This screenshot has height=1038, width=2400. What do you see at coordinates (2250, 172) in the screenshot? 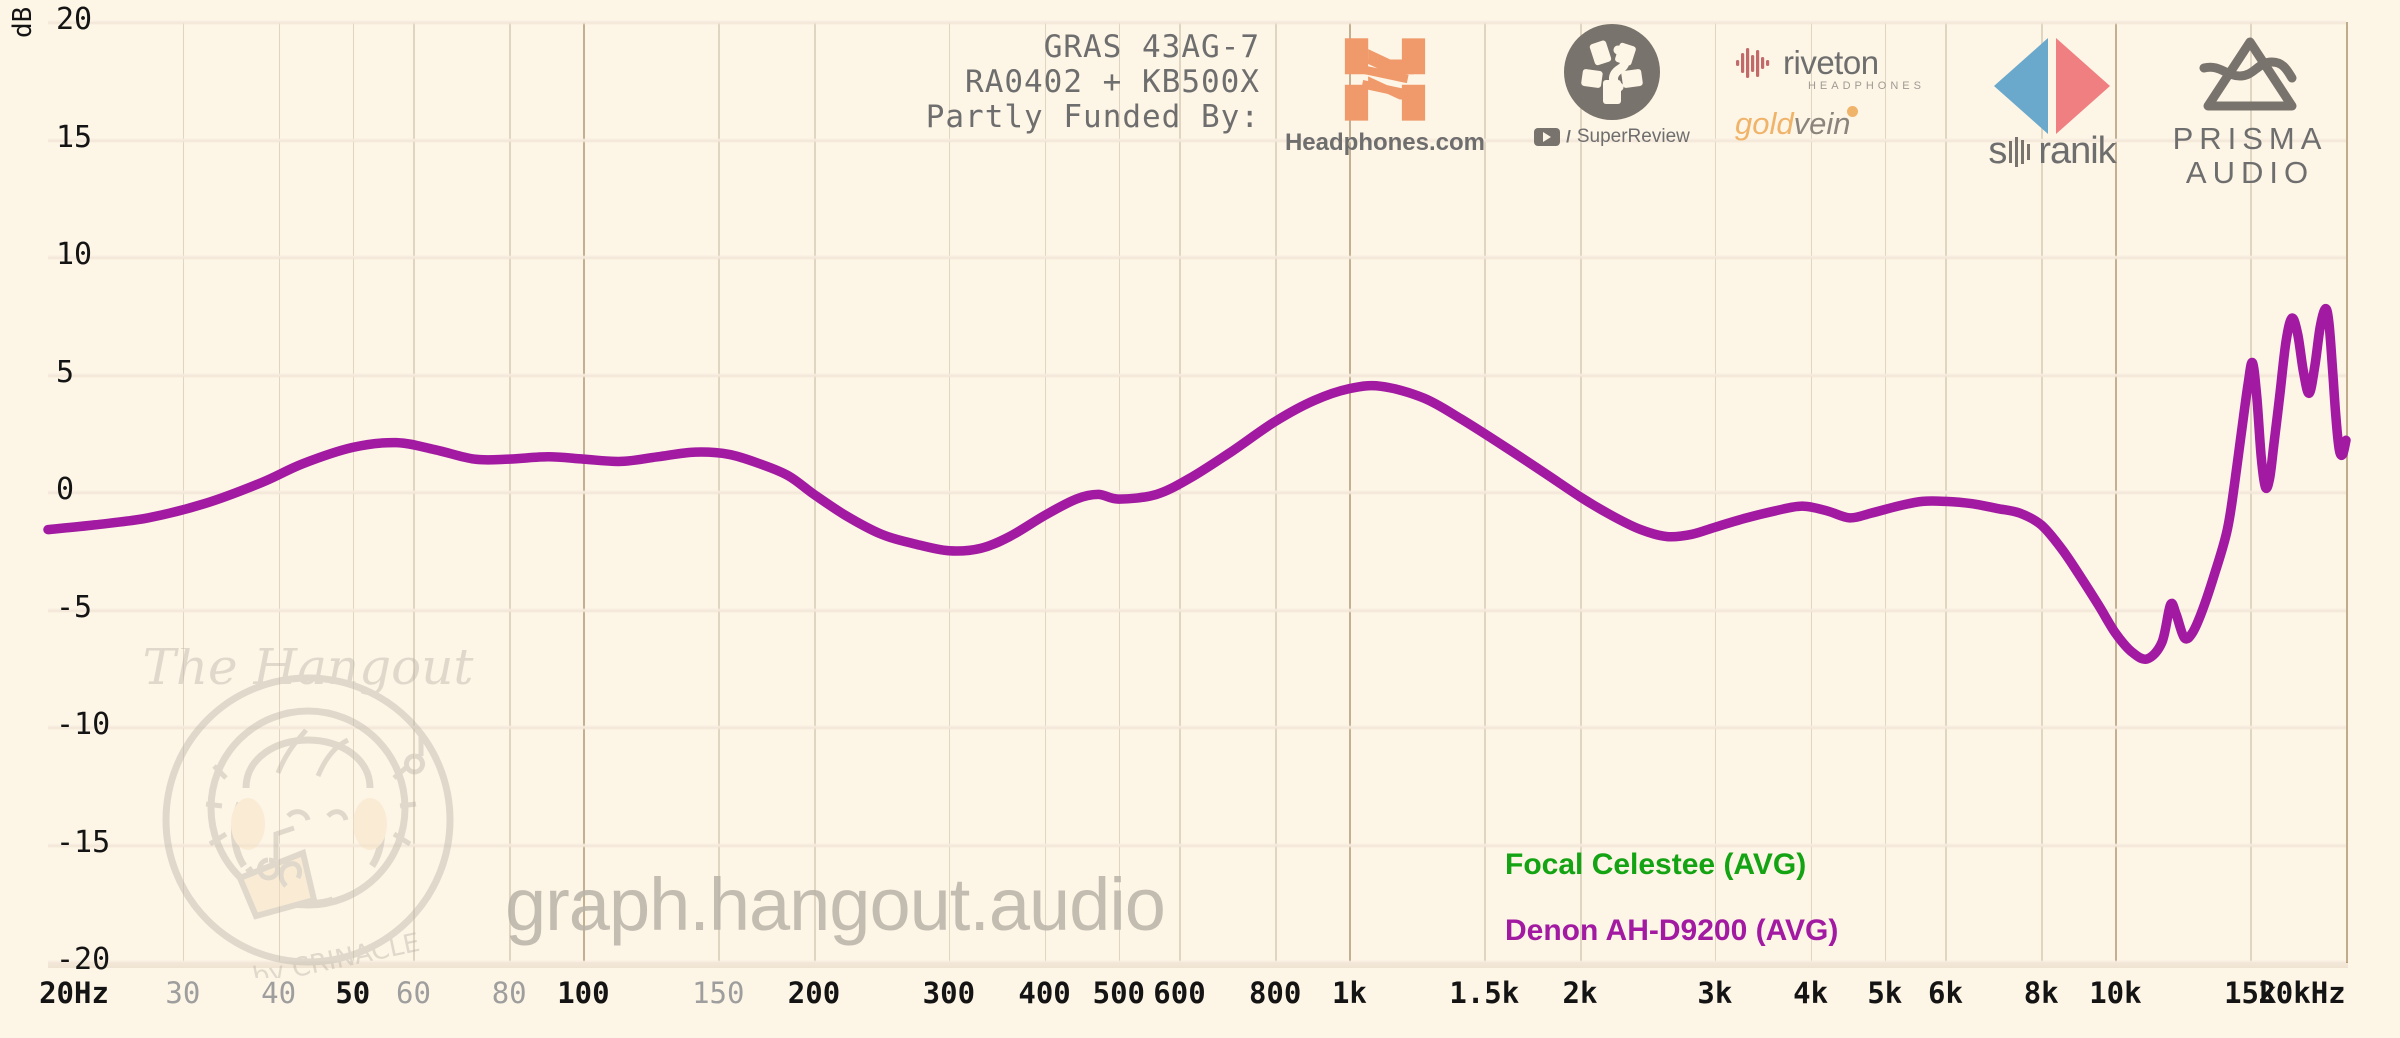
I see `sponsor-prisma-audio-label-2: AUDIO` at bounding box center [2250, 172].